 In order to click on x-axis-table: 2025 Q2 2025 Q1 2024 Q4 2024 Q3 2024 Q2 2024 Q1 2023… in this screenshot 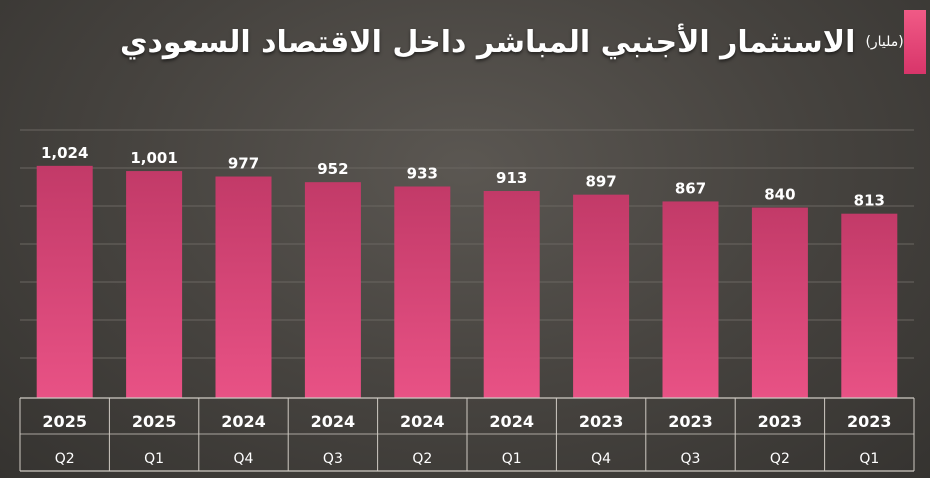, I will do `click(467, 434)`.